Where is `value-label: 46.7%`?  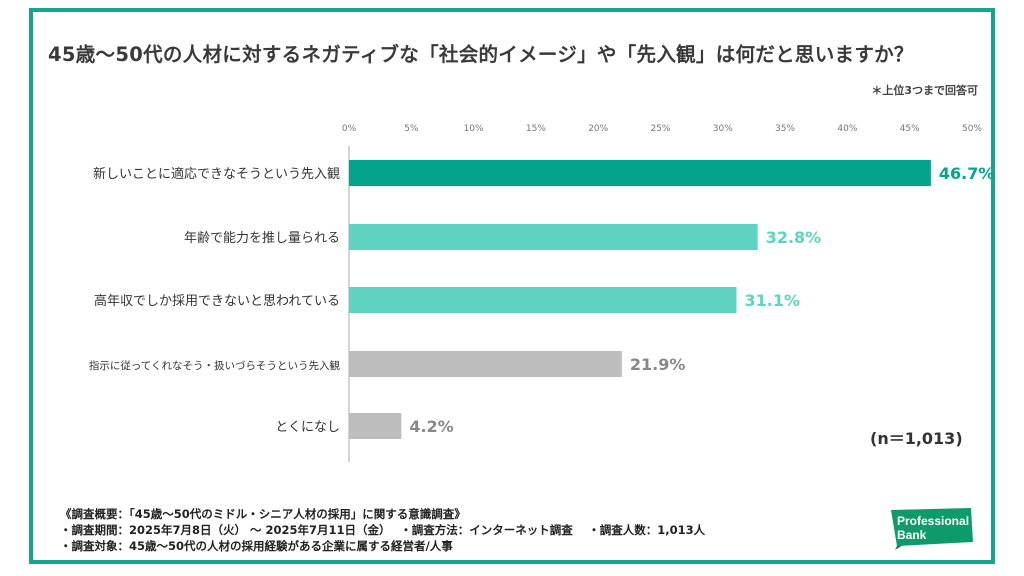
value-label: 46.7% is located at coordinates (967, 173).